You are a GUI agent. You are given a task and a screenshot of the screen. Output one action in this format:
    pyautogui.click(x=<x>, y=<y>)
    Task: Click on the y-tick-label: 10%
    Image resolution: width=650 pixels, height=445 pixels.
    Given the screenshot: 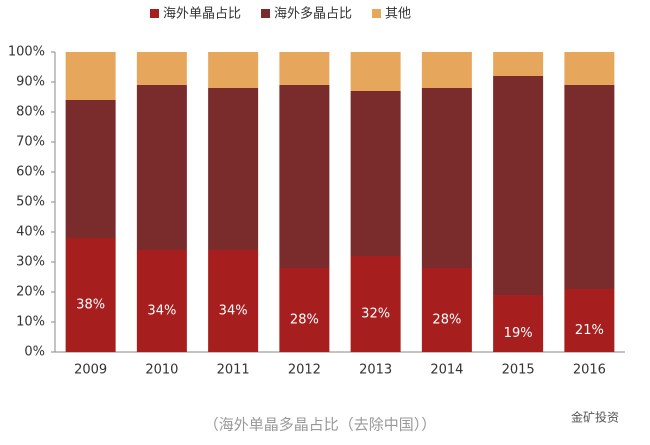 What is the action you would take?
    pyautogui.click(x=30, y=322)
    